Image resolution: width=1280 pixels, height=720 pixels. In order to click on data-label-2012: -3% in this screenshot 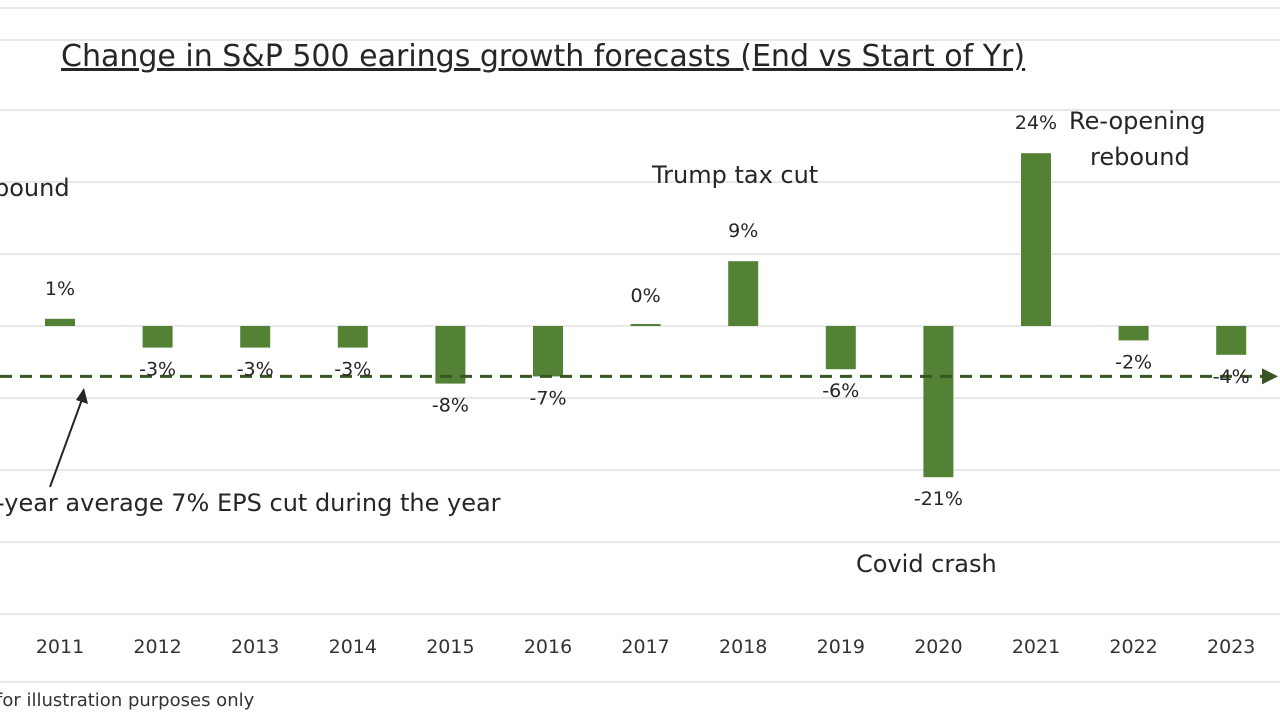, I will do `click(157, 370)`.